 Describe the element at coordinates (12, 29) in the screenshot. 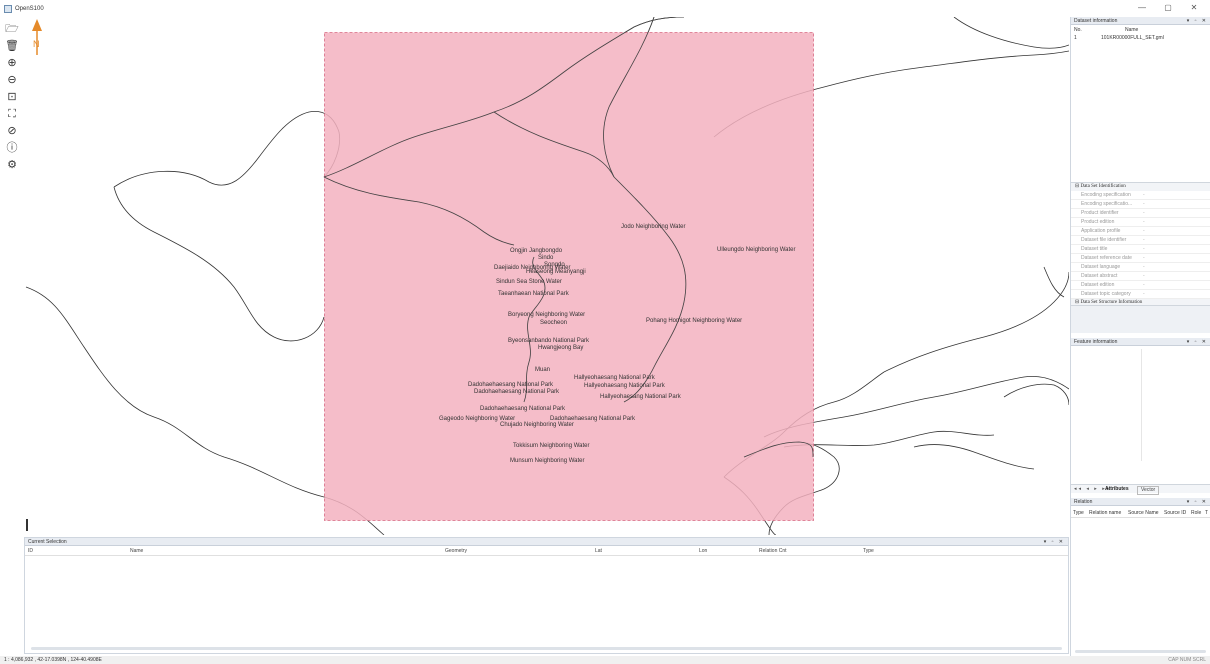

I see `open-folder-icon: 🗁` at that location.